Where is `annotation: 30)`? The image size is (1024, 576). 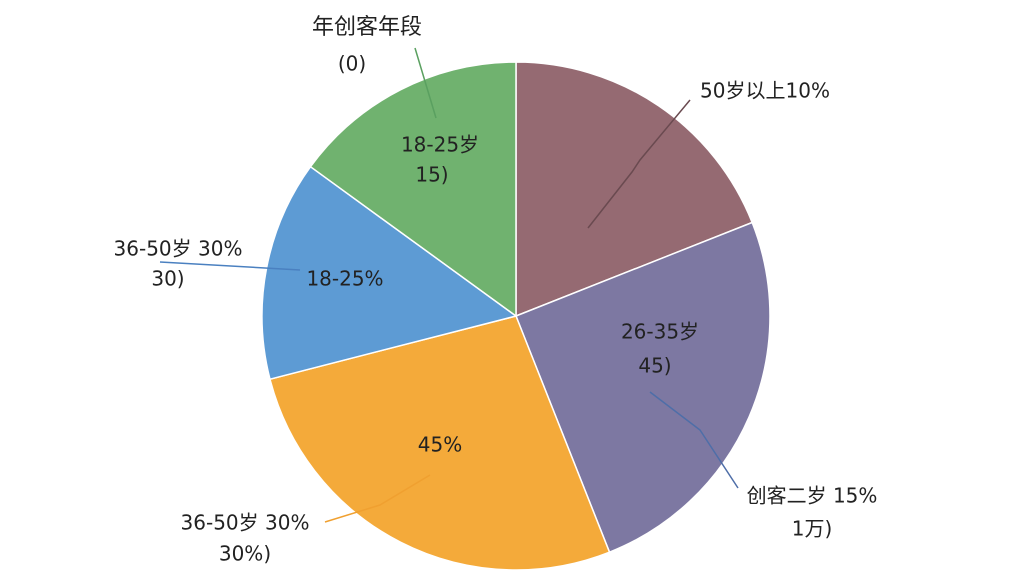
annotation: 30) is located at coordinates (167, 279).